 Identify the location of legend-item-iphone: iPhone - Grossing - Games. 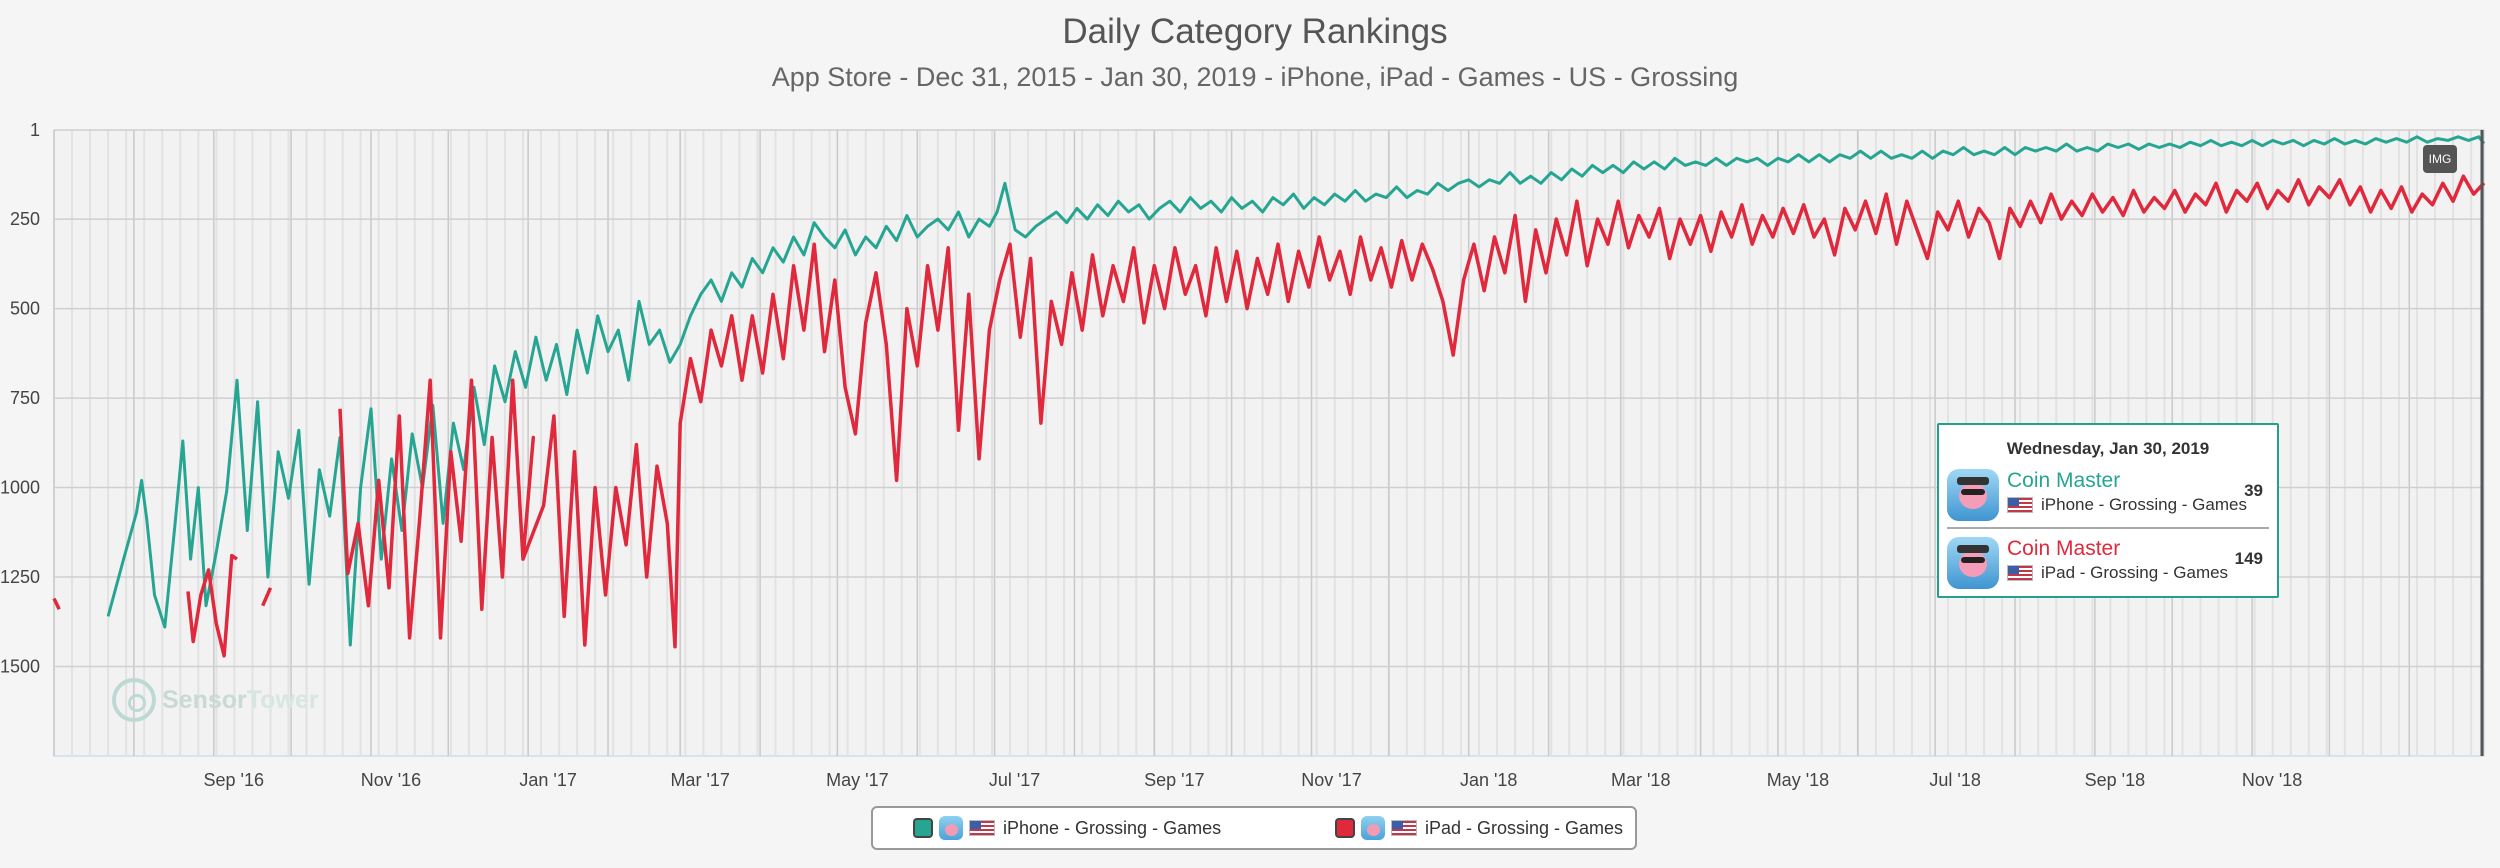
(1067, 828).